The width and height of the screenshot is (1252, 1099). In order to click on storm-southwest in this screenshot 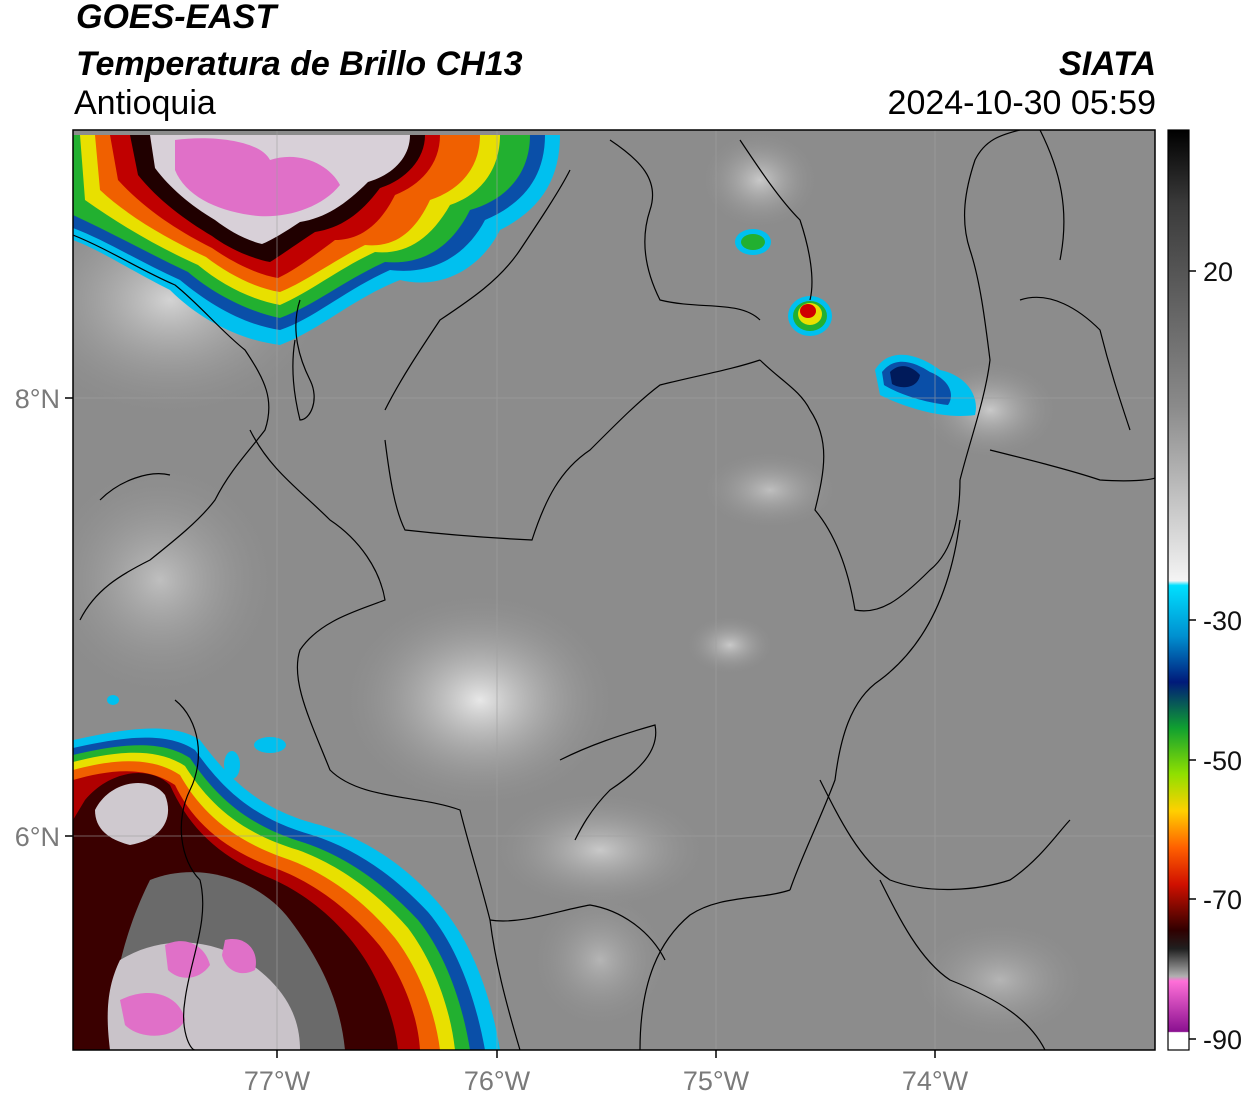, I will do `click(286, 889)`.